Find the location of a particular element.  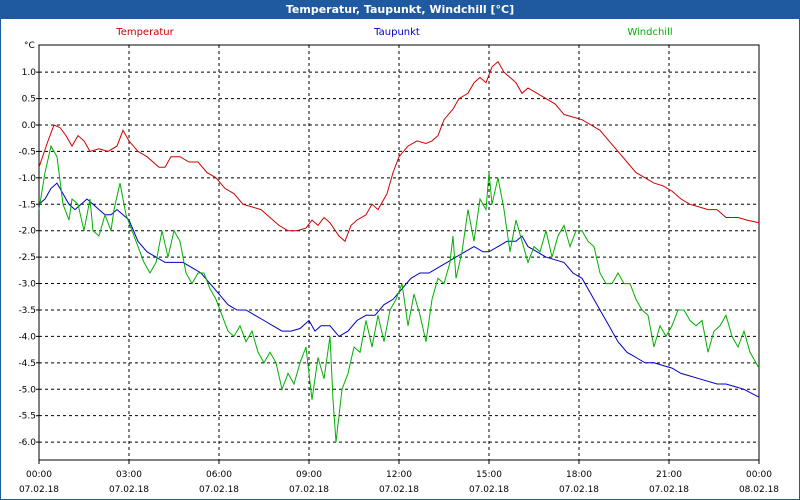

y-tick-label: -5.0 is located at coordinates (27, 390).